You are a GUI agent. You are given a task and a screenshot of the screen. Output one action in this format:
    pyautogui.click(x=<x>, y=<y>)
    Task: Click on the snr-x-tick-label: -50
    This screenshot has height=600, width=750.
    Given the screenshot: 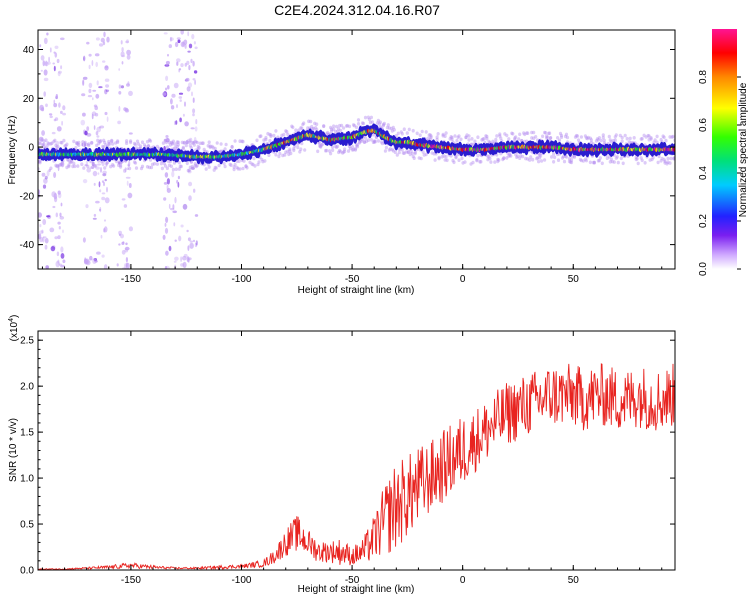 What is the action you would take?
    pyautogui.click(x=352, y=580)
    